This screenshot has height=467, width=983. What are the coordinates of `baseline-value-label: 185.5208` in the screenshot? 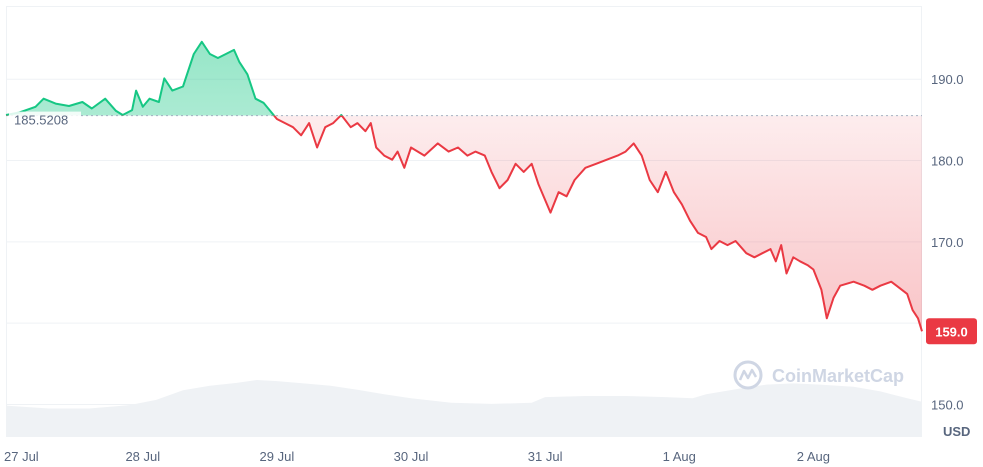 It's located at (41, 120).